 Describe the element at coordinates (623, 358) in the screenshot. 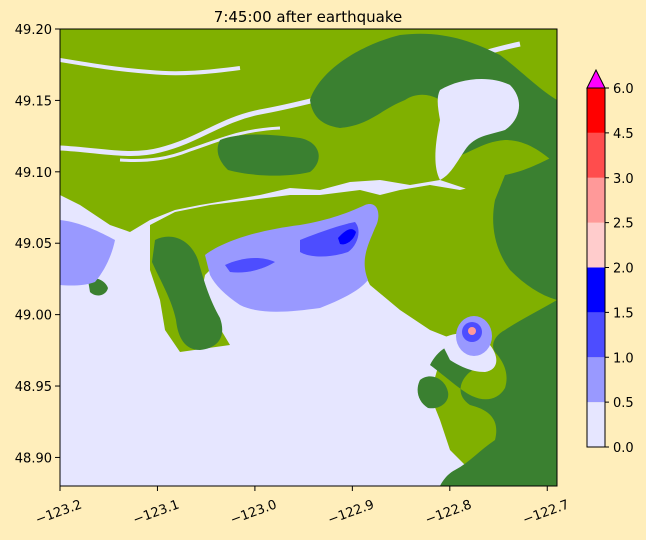

I see `colorbar-tick-label: 1.0` at that location.